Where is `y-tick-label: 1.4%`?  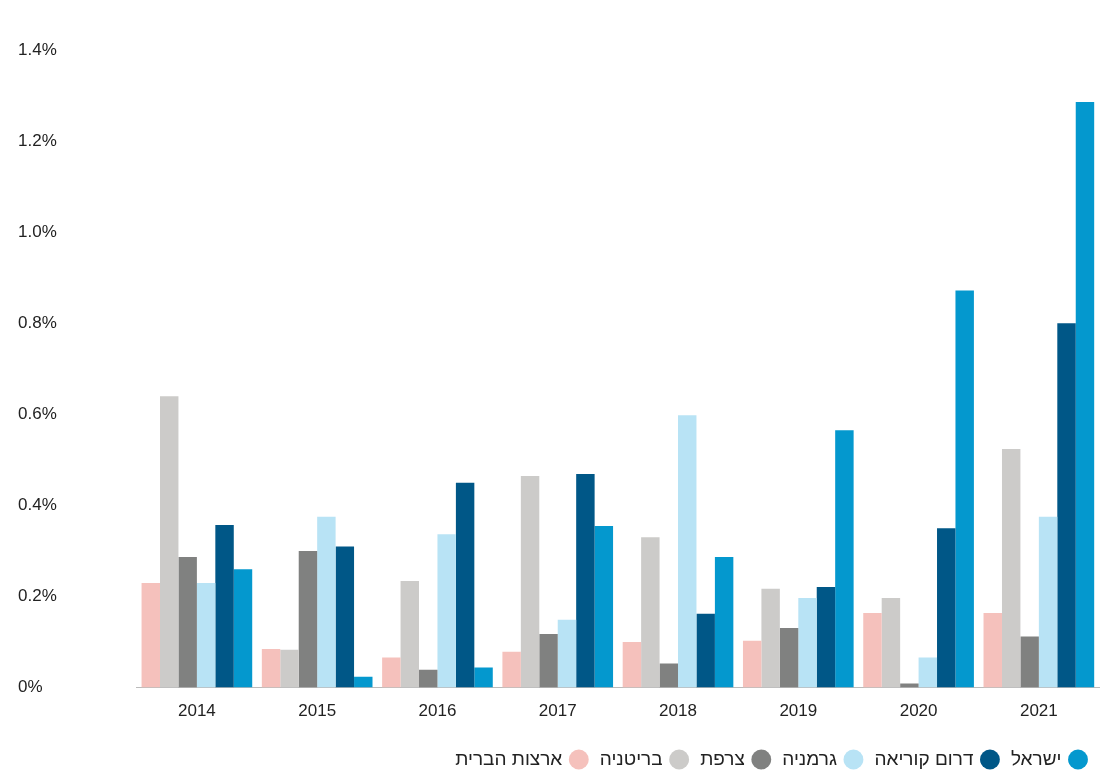
y-tick-label: 1.4% is located at coordinates (37, 49).